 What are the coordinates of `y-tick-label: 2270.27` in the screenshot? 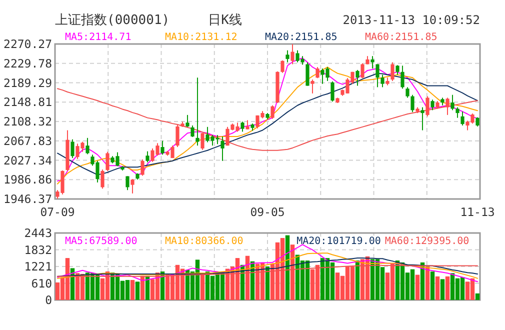 It's located at (28, 44).